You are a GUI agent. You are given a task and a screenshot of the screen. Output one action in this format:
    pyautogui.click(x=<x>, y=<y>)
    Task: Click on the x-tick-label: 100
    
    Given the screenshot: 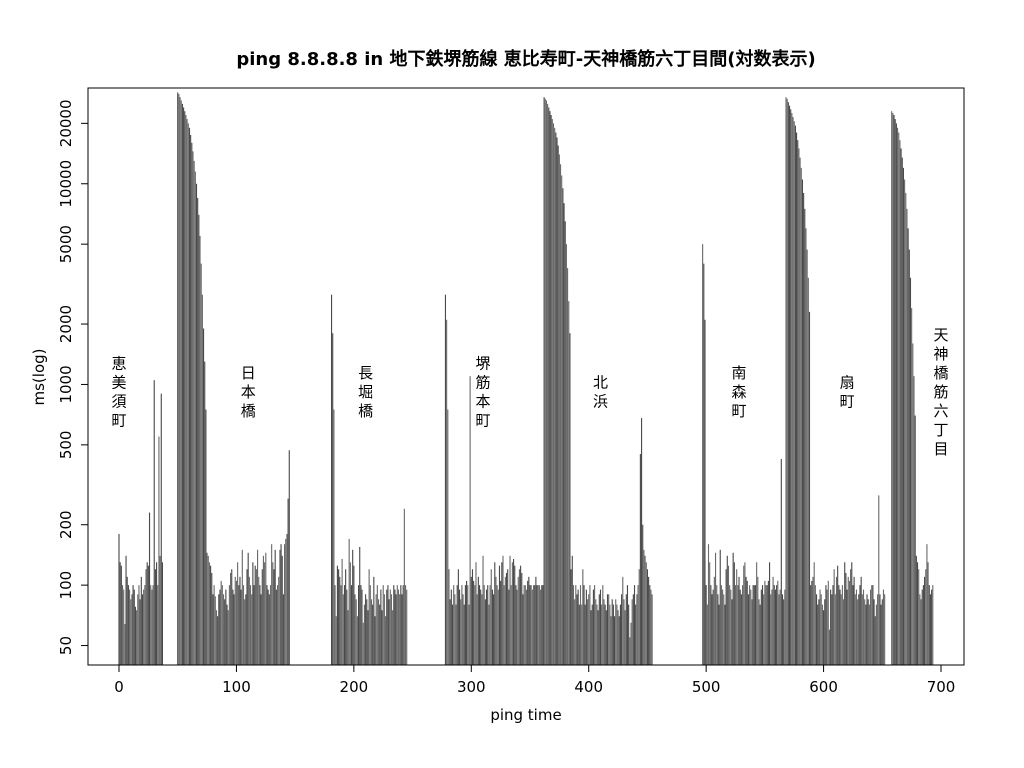 What is the action you would take?
    pyautogui.click(x=236, y=687)
    